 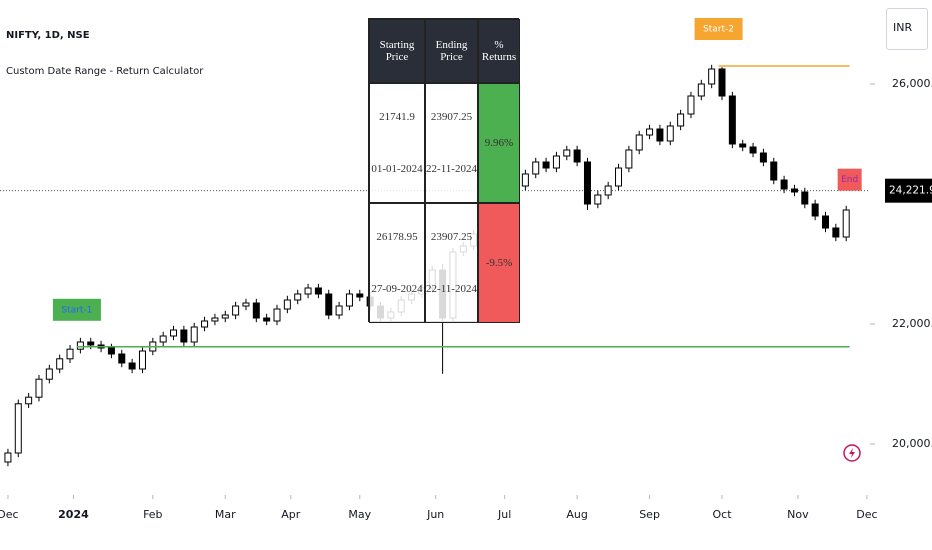 I want to click on table-header: Starting Price, so click(x=397, y=51).